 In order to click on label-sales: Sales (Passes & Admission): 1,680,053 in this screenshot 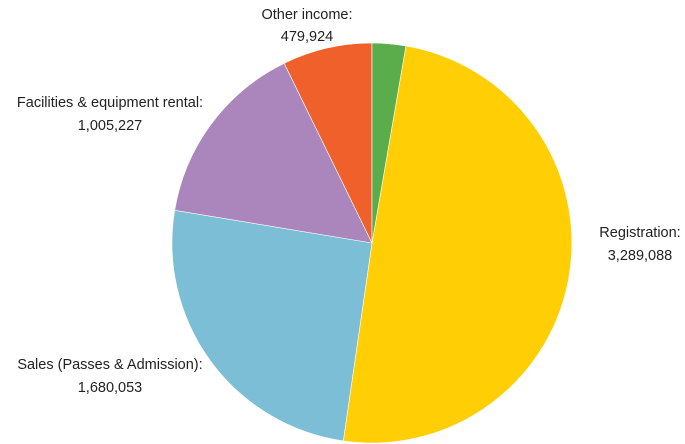, I will do `click(109, 376)`.